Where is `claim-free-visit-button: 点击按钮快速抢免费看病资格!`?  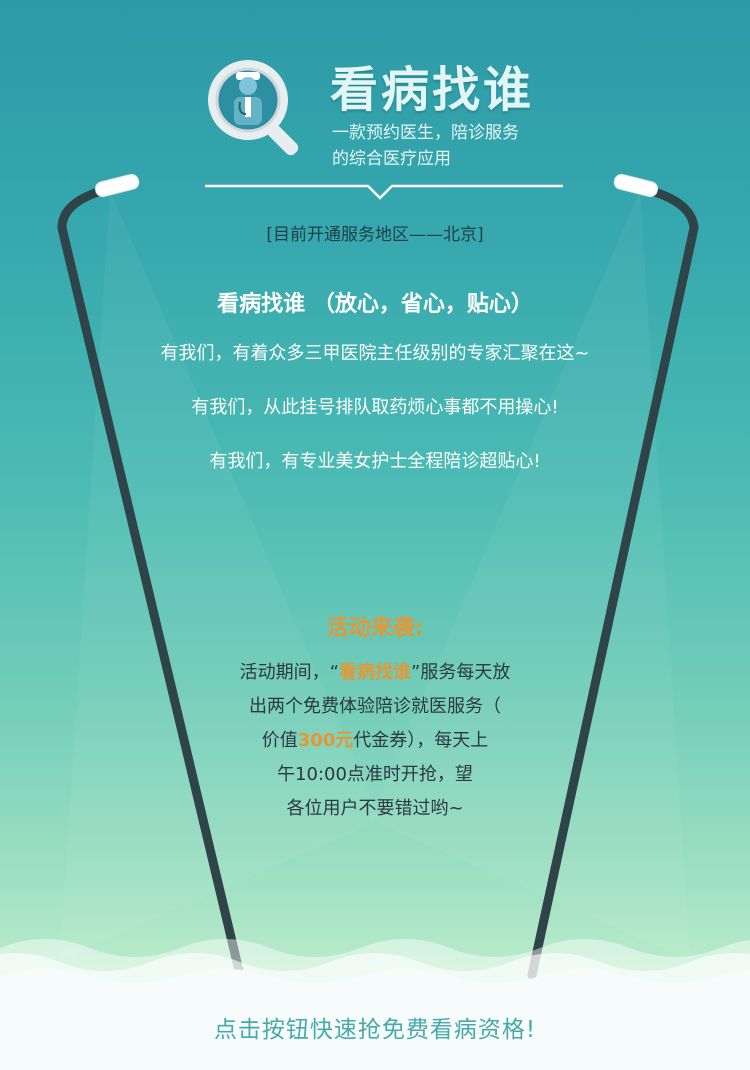 claim-free-visit-button: 点击按钮快速抢免费看病资格! is located at coordinates (375, 1030).